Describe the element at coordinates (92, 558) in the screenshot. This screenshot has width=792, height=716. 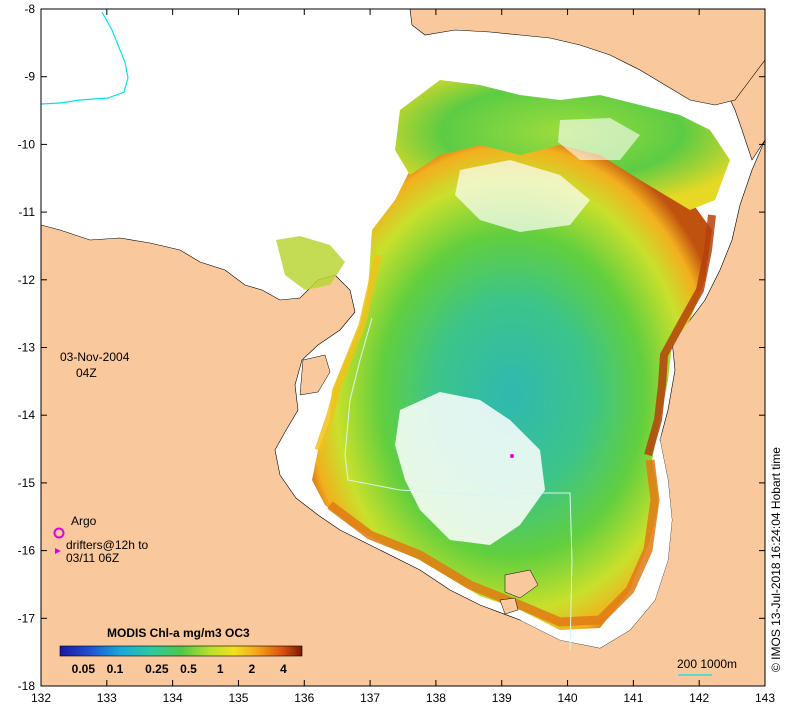
I see `drifter-legend-line2: 03/11 06Z` at that location.